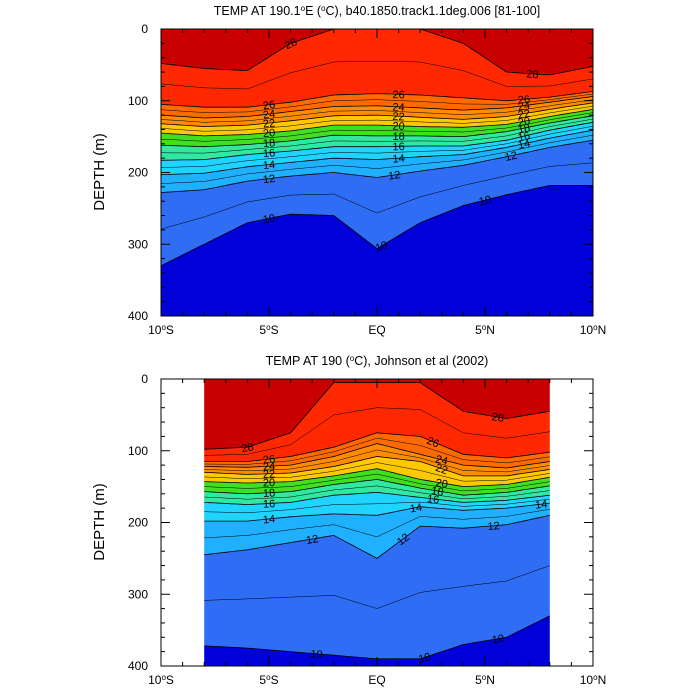 The height and width of the screenshot is (700, 700). I want to click on panel-top-ylabel: DEPTH (m), so click(99, 172).